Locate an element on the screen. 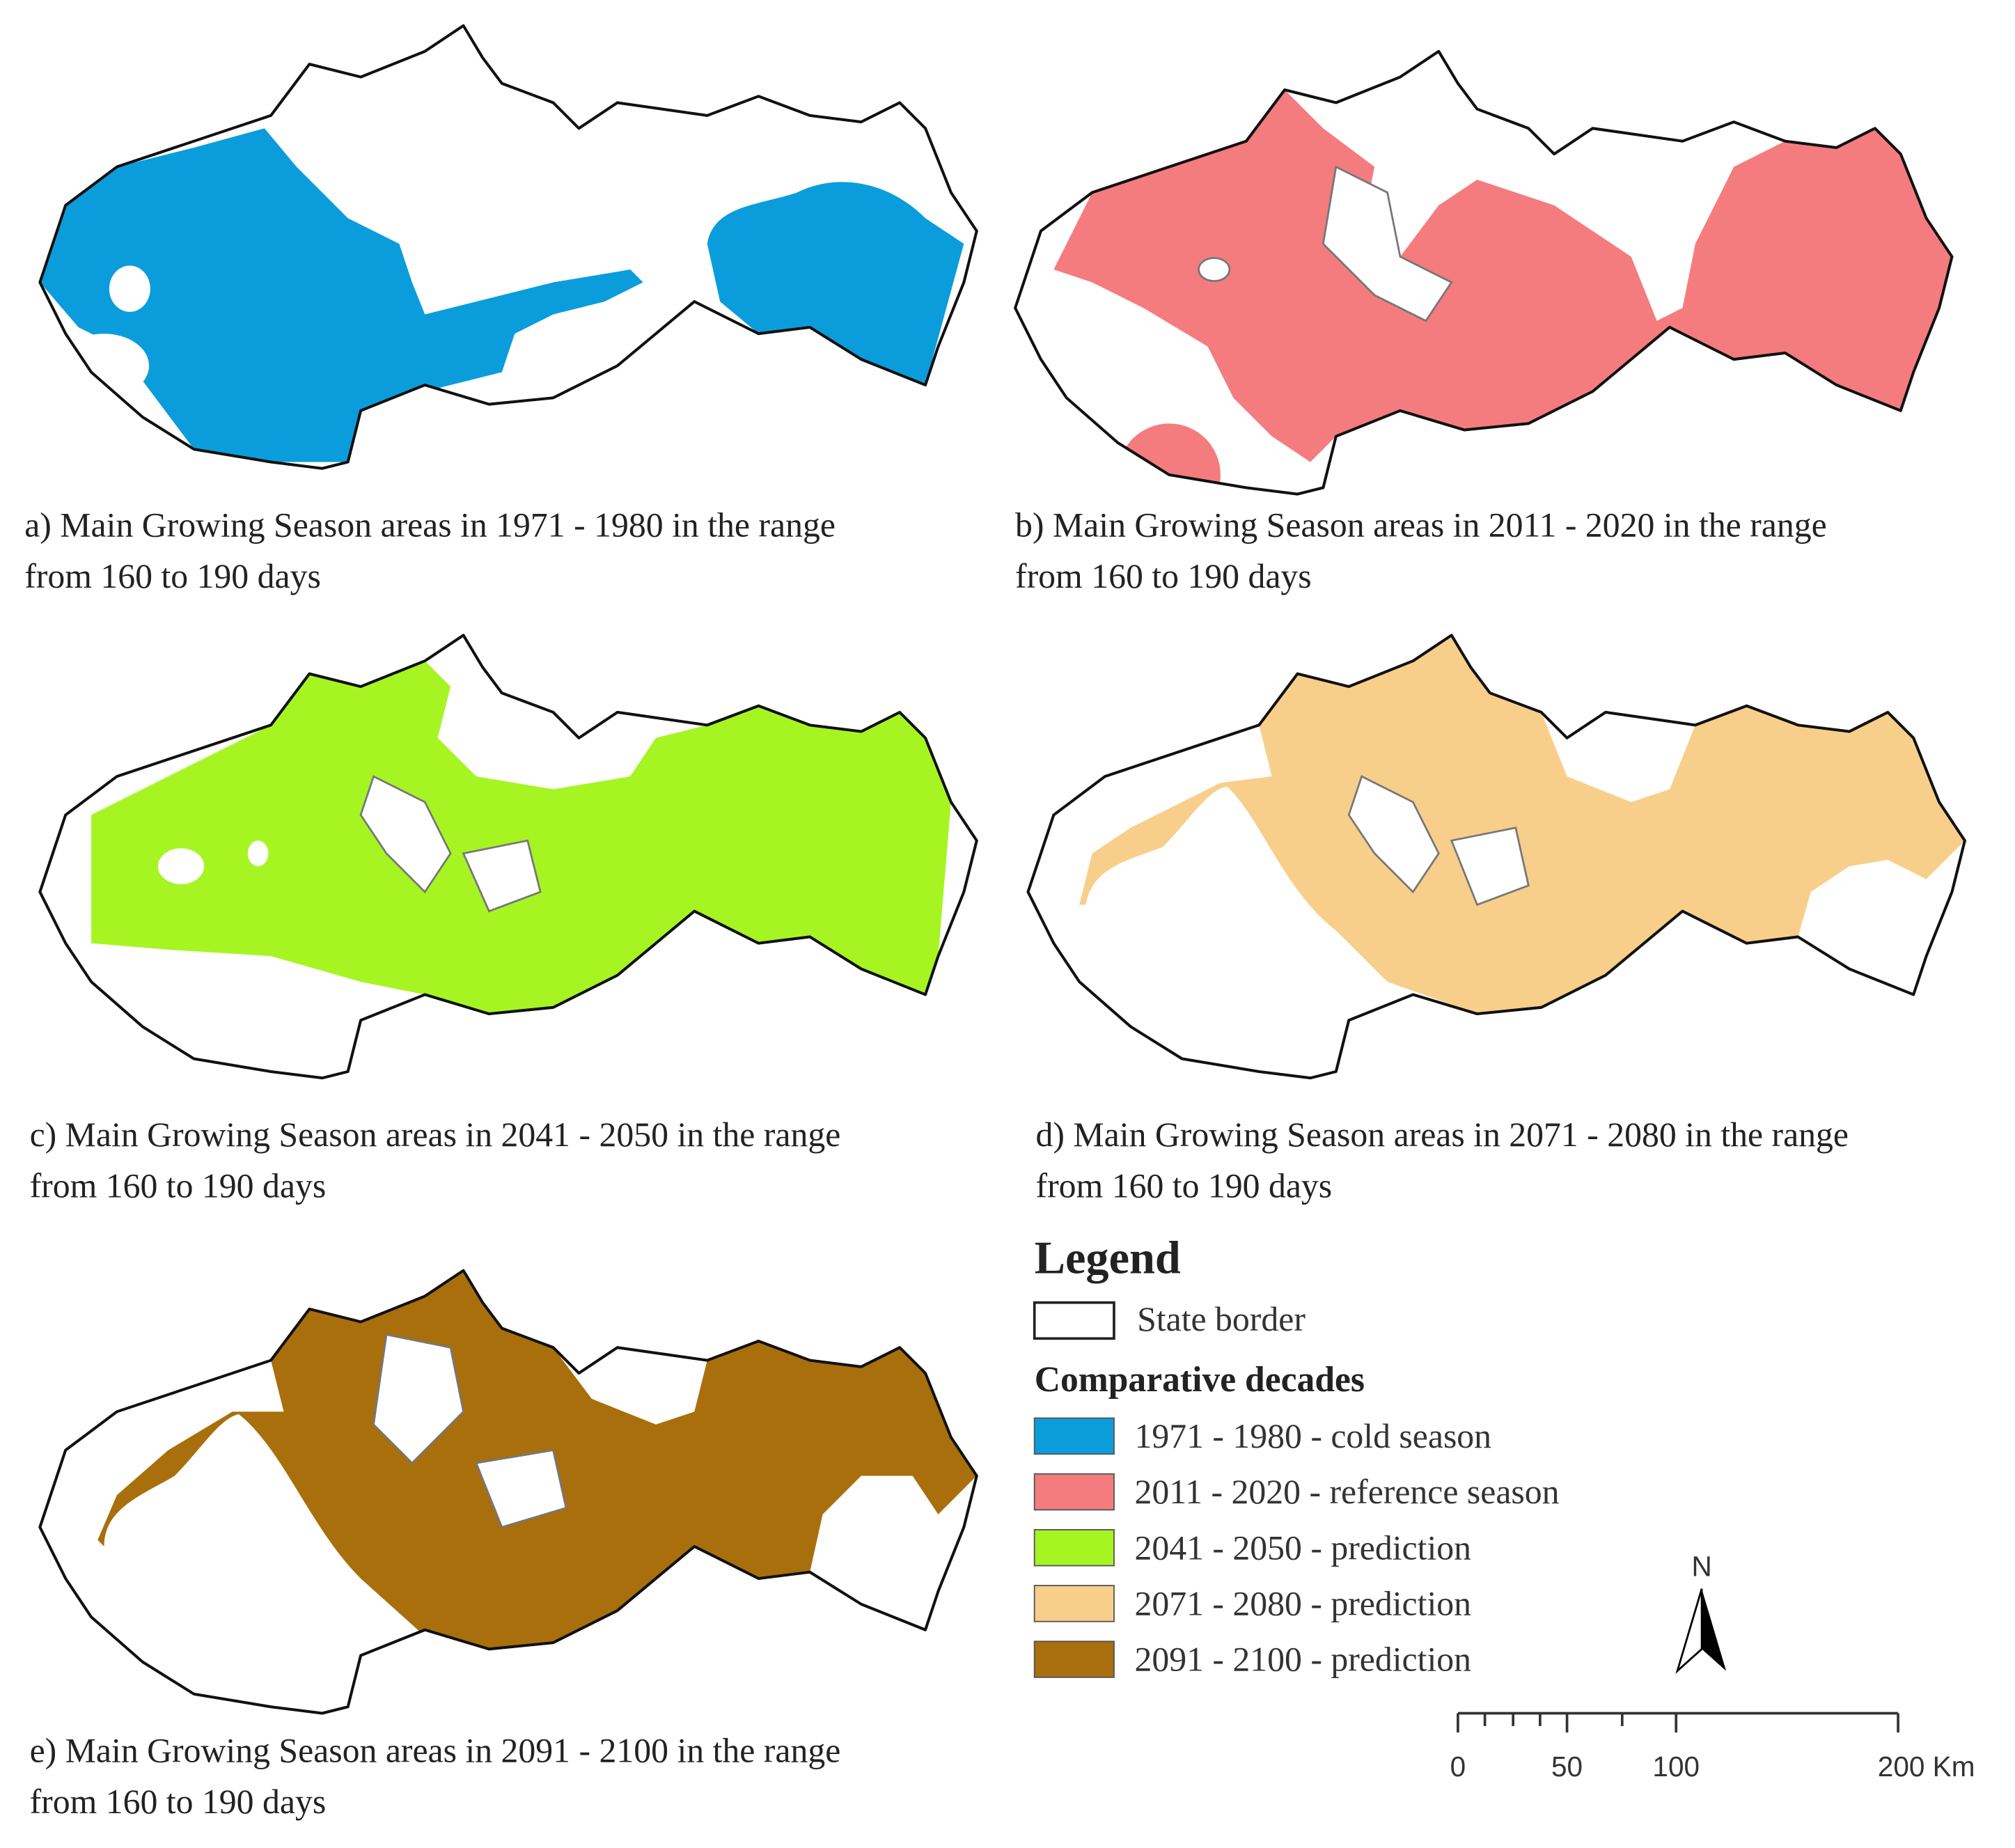 This screenshot has height=1848, width=2015. legend-label: 2091 - 2100 - prediction is located at coordinates (1302, 1660).